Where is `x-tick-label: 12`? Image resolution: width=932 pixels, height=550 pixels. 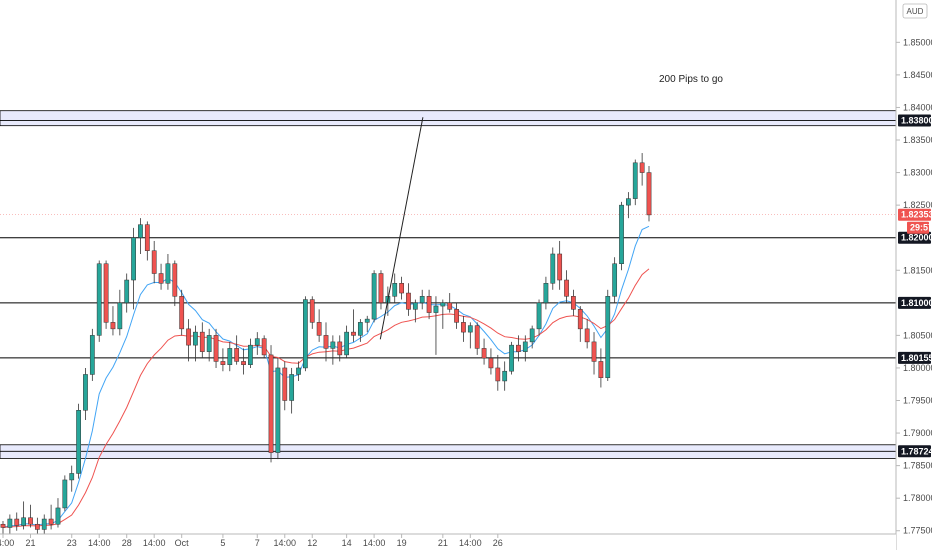
x-tick-label: 12 is located at coordinates (312, 543).